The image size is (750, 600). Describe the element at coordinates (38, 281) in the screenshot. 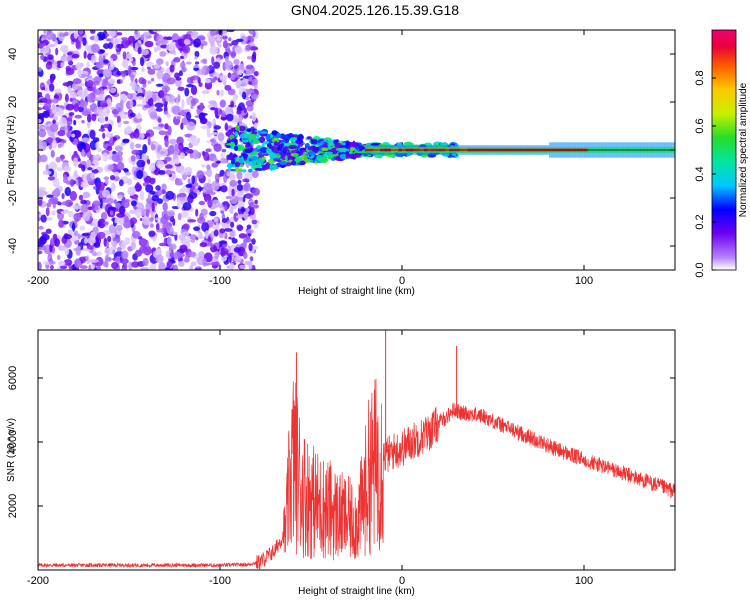

I see `heatmap-x-tick-label: -200` at that location.